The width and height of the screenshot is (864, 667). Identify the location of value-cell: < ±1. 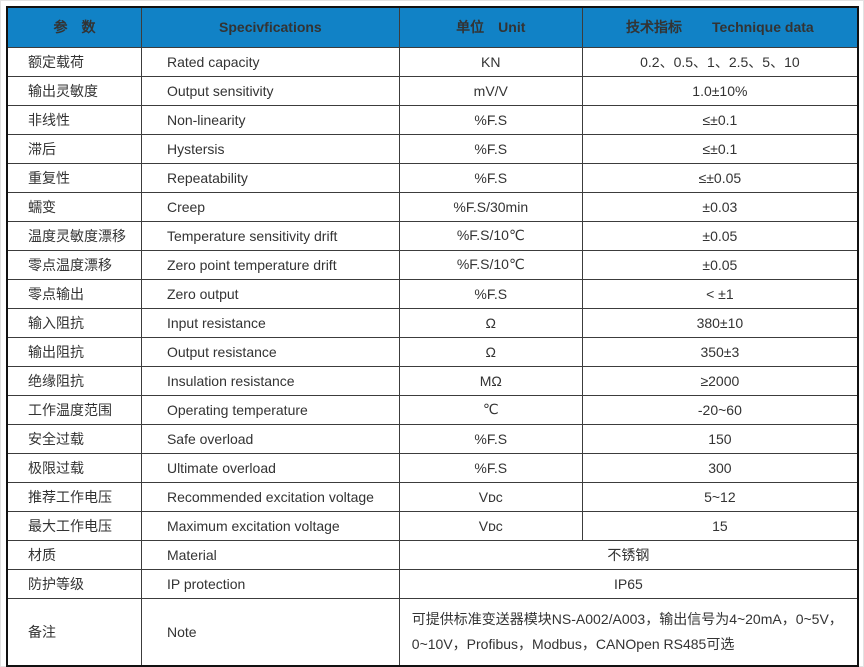
(720, 293).